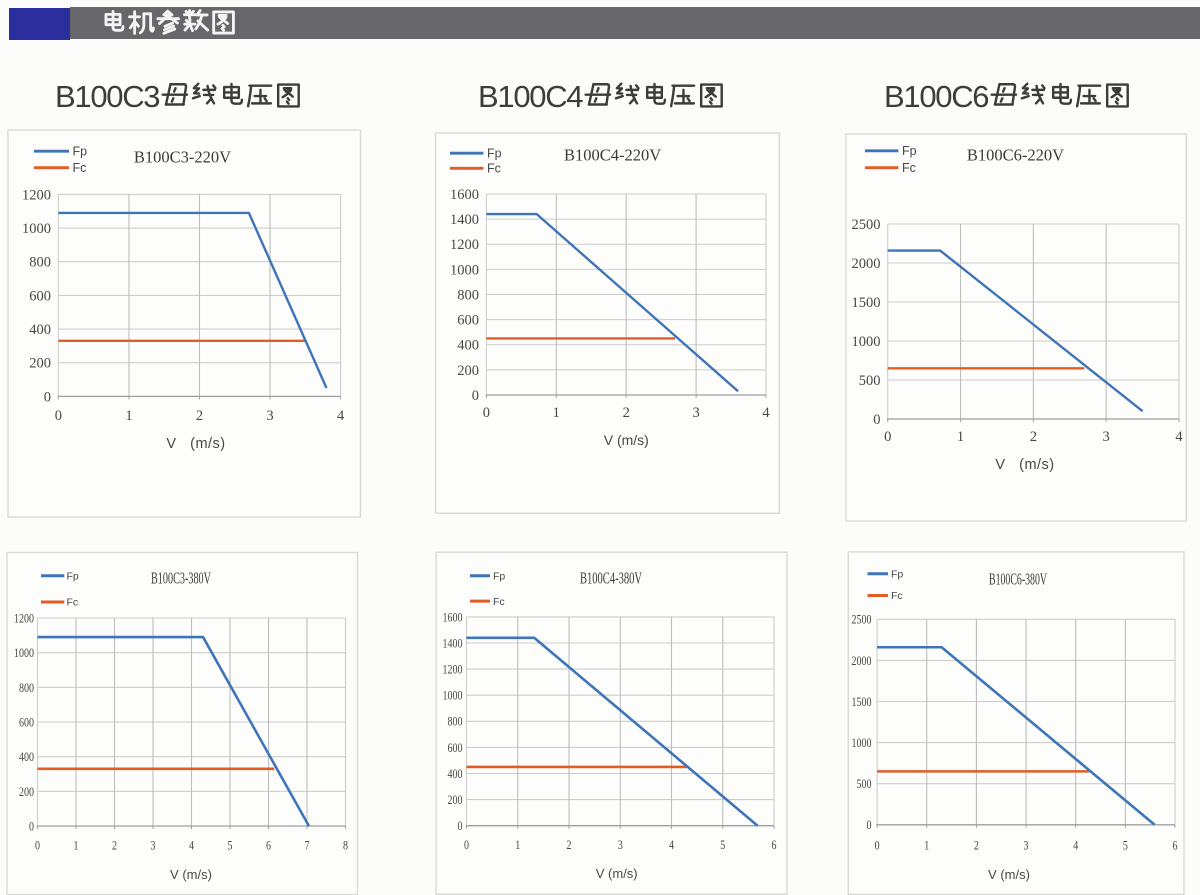  What do you see at coordinates (611, 578) in the screenshot?
I see `svg-text: B100C4-380V` at bounding box center [611, 578].